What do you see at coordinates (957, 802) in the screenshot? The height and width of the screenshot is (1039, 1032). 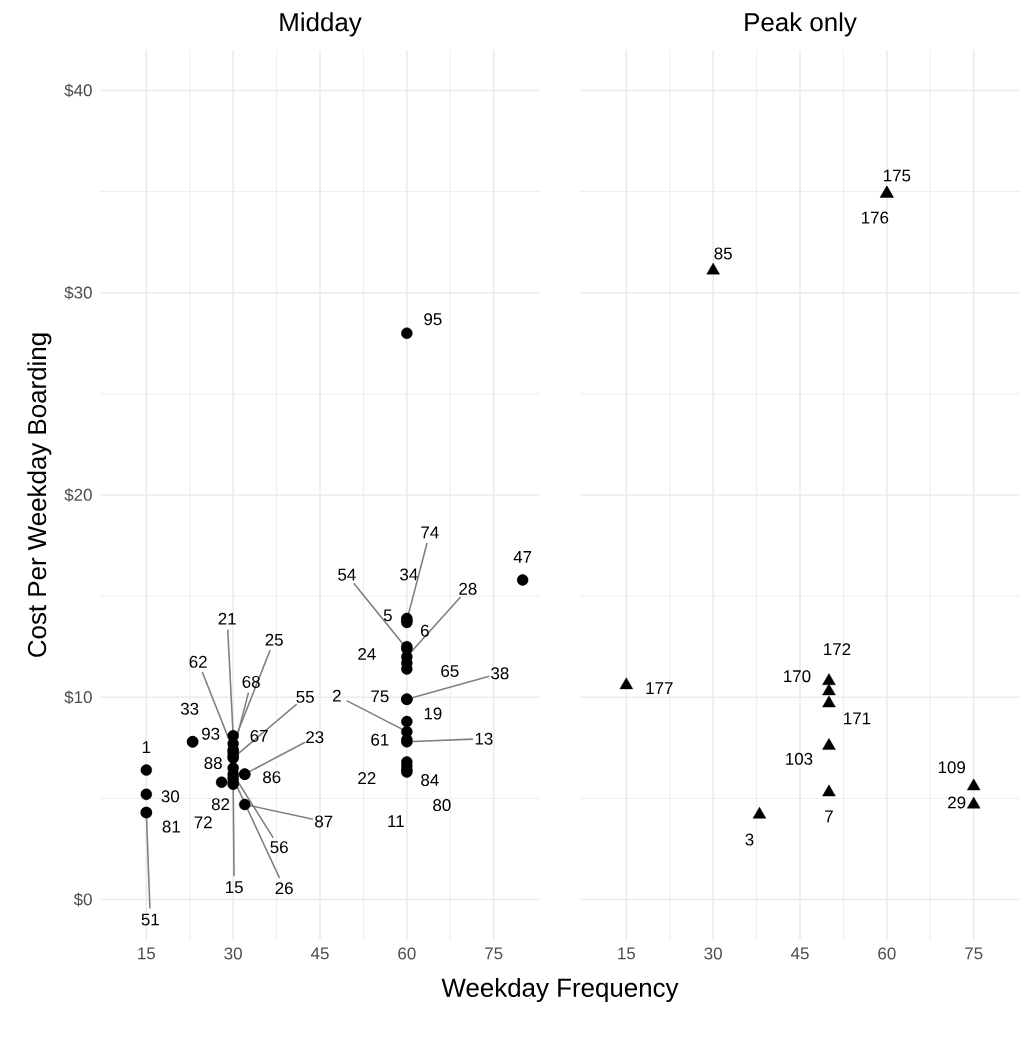 I see `annotation: 29` at bounding box center [957, 802].